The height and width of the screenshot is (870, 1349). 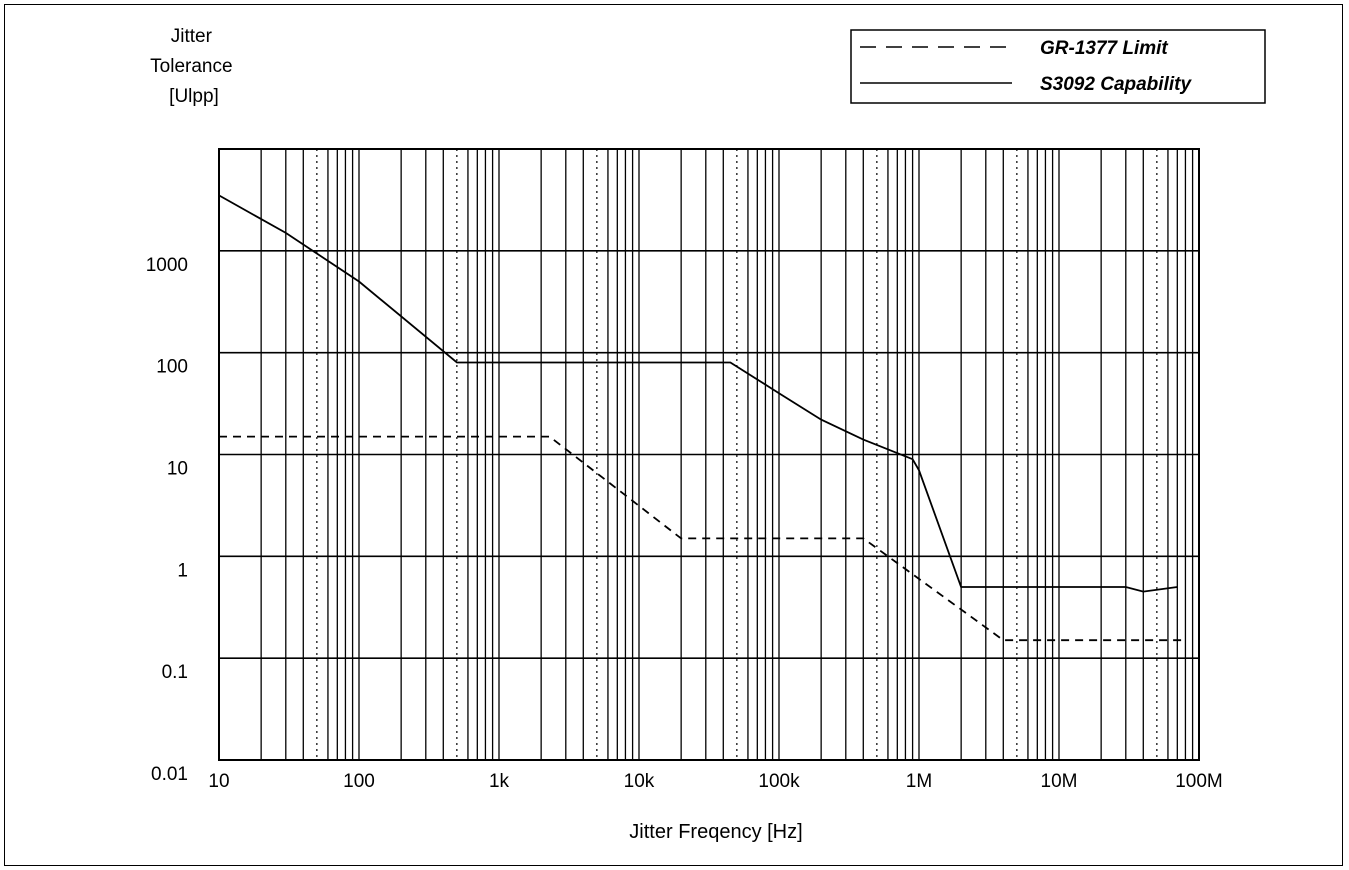 What do you see at coordinates (182, 570) in the screenshot?
I see `y-tick-label: 1` at bounding box center [182, 570].